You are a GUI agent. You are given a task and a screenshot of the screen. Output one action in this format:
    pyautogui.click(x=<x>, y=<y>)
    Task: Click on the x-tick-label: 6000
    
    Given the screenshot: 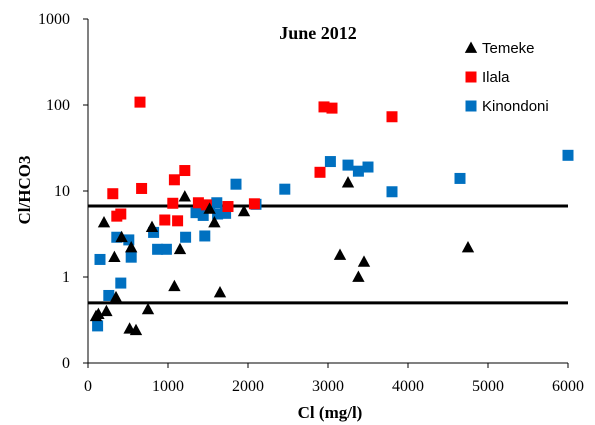 What is the action you would take?
    pyautogui.click(x=568, y=386)
    